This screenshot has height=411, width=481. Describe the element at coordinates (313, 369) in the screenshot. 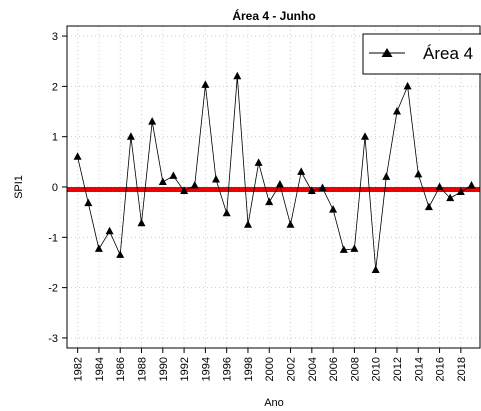

I see `x-tick-label: 2004` at that location.